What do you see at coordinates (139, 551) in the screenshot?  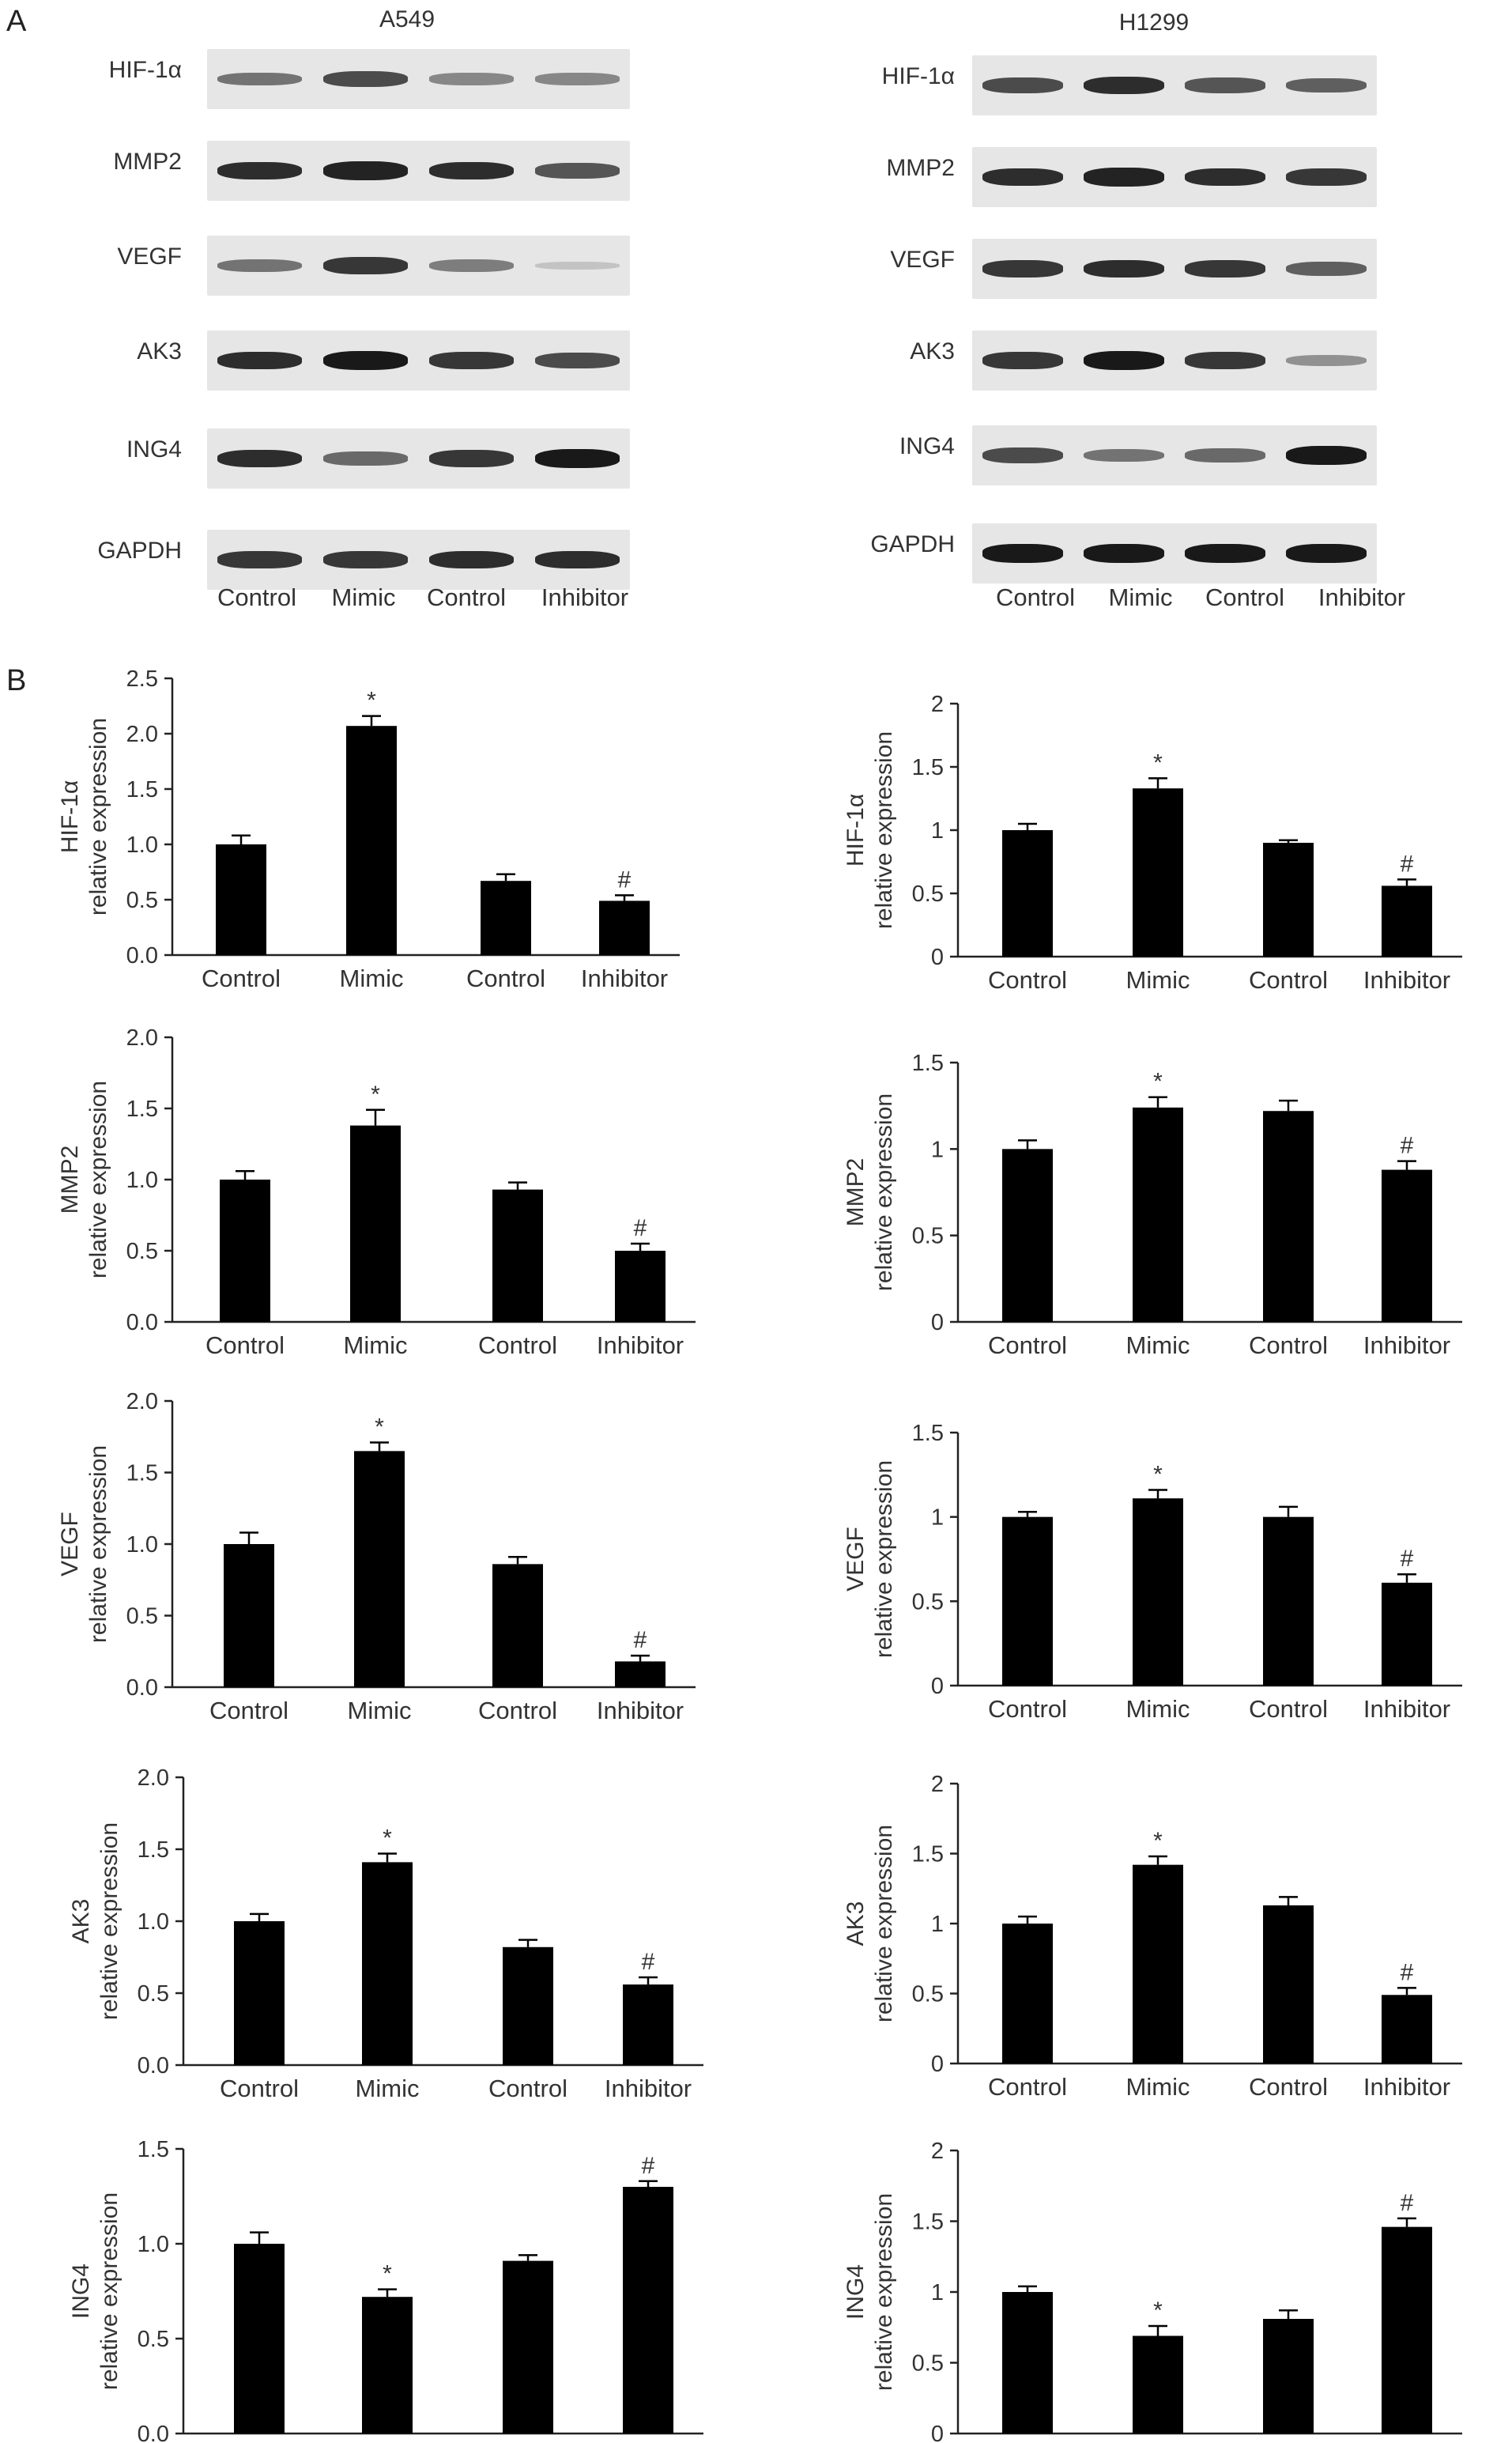 I see `blot-row-label: GAPDH` at bounding box center [139, 551].